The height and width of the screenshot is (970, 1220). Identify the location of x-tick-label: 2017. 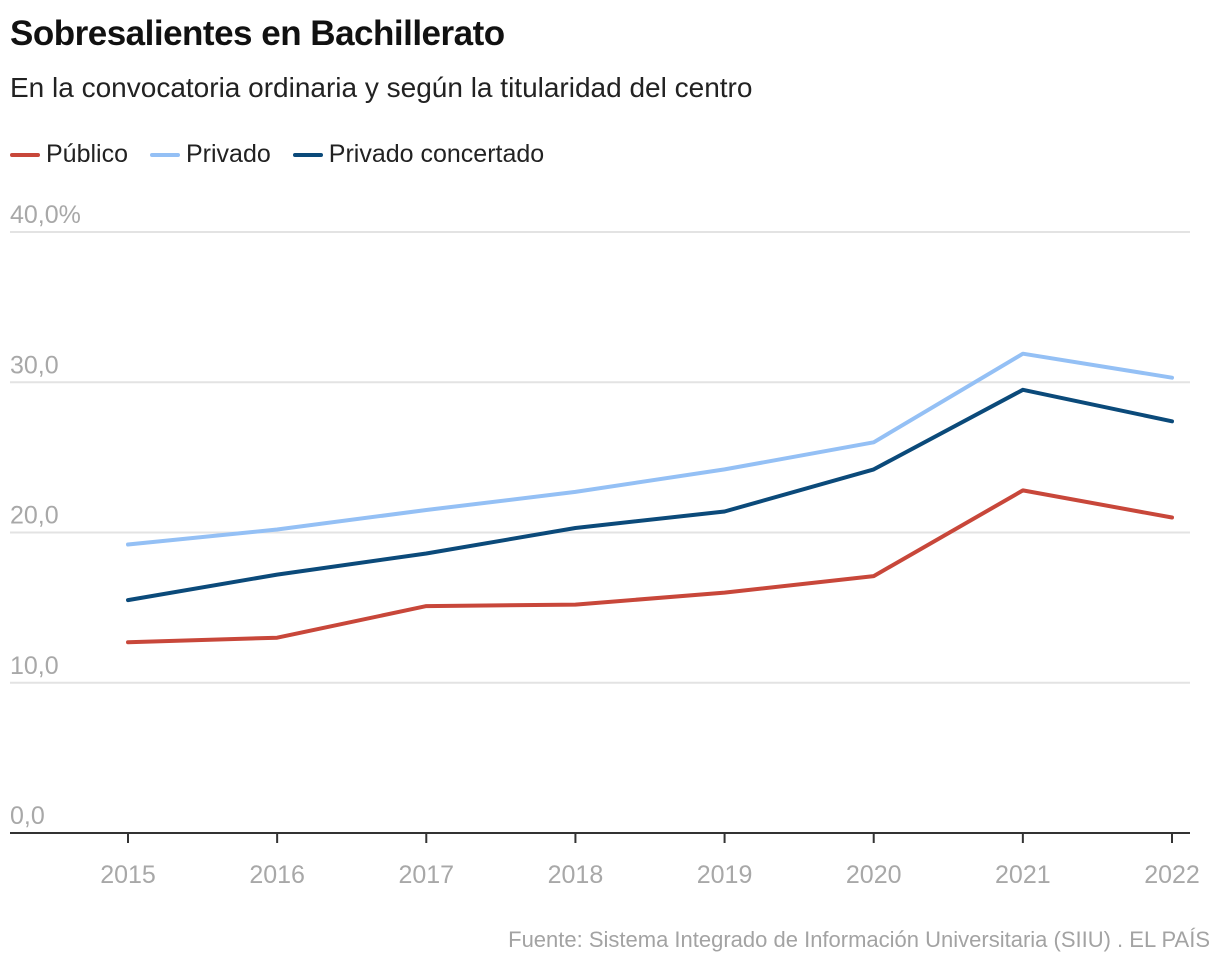
(426, 875).